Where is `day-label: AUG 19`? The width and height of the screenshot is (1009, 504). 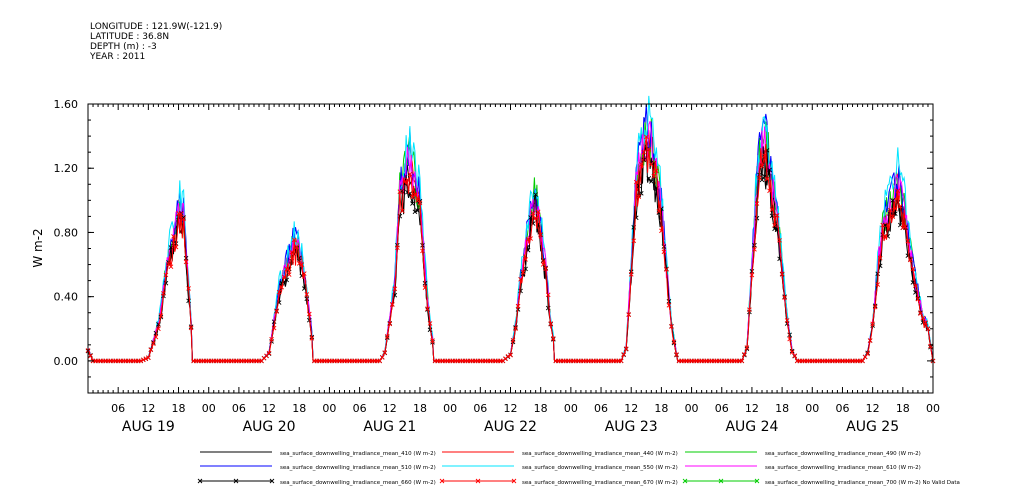
day-label: AUG 19 is located at coordinates (148, 427).